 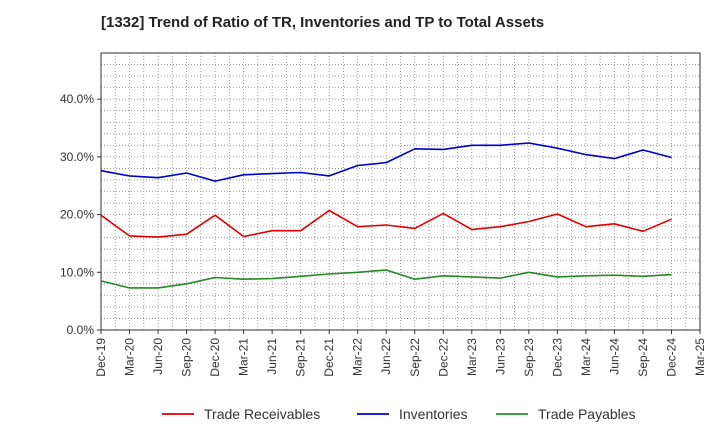 What do you see at coordinates (77, 157) in the screenshot?
I see `y-tick-label: 30.0%` at bounding box center [77, 157].